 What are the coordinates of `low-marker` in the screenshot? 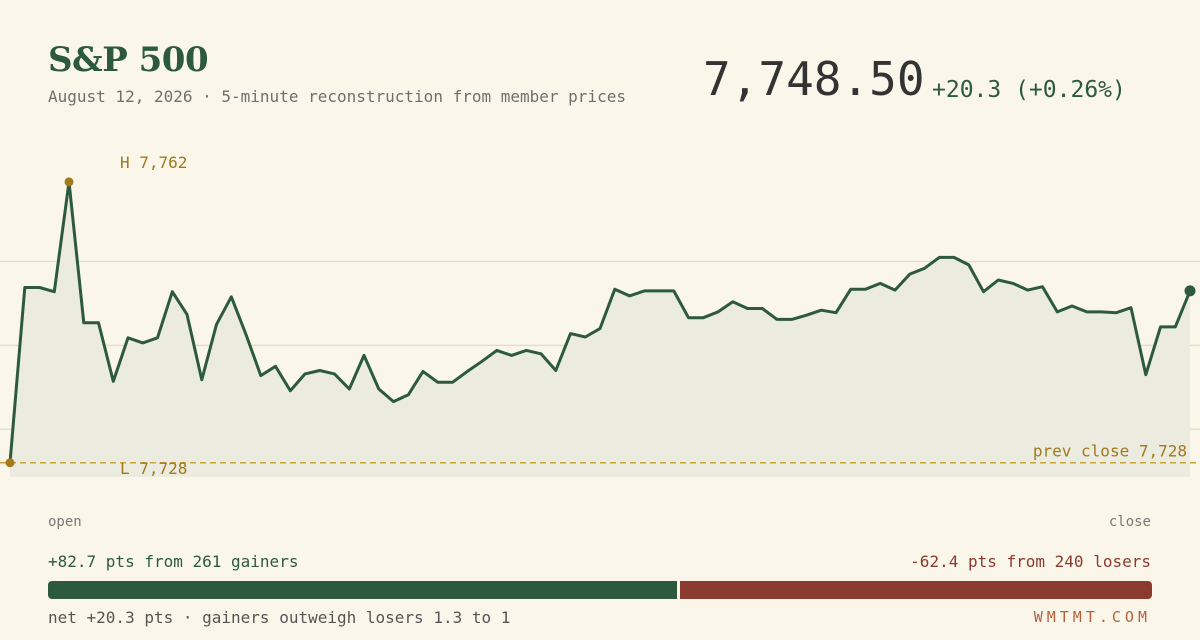 It's located at (10, 463).